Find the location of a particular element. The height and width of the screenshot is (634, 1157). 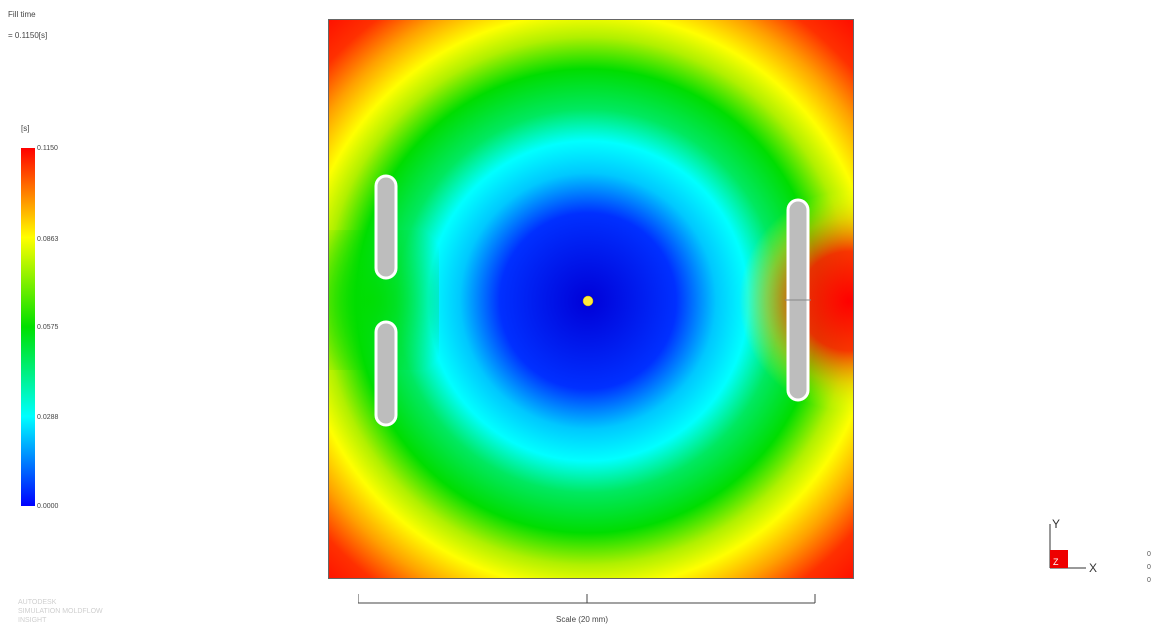

result-title: Fill time is located at coordinates (22, 14).